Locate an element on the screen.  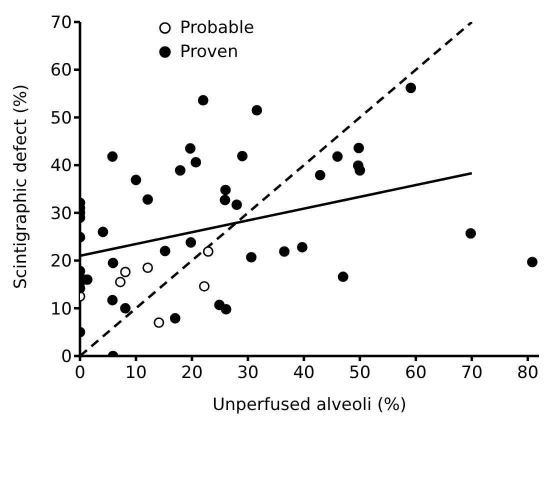
y-tick-label: 60 is located at coordinates (61, 70).